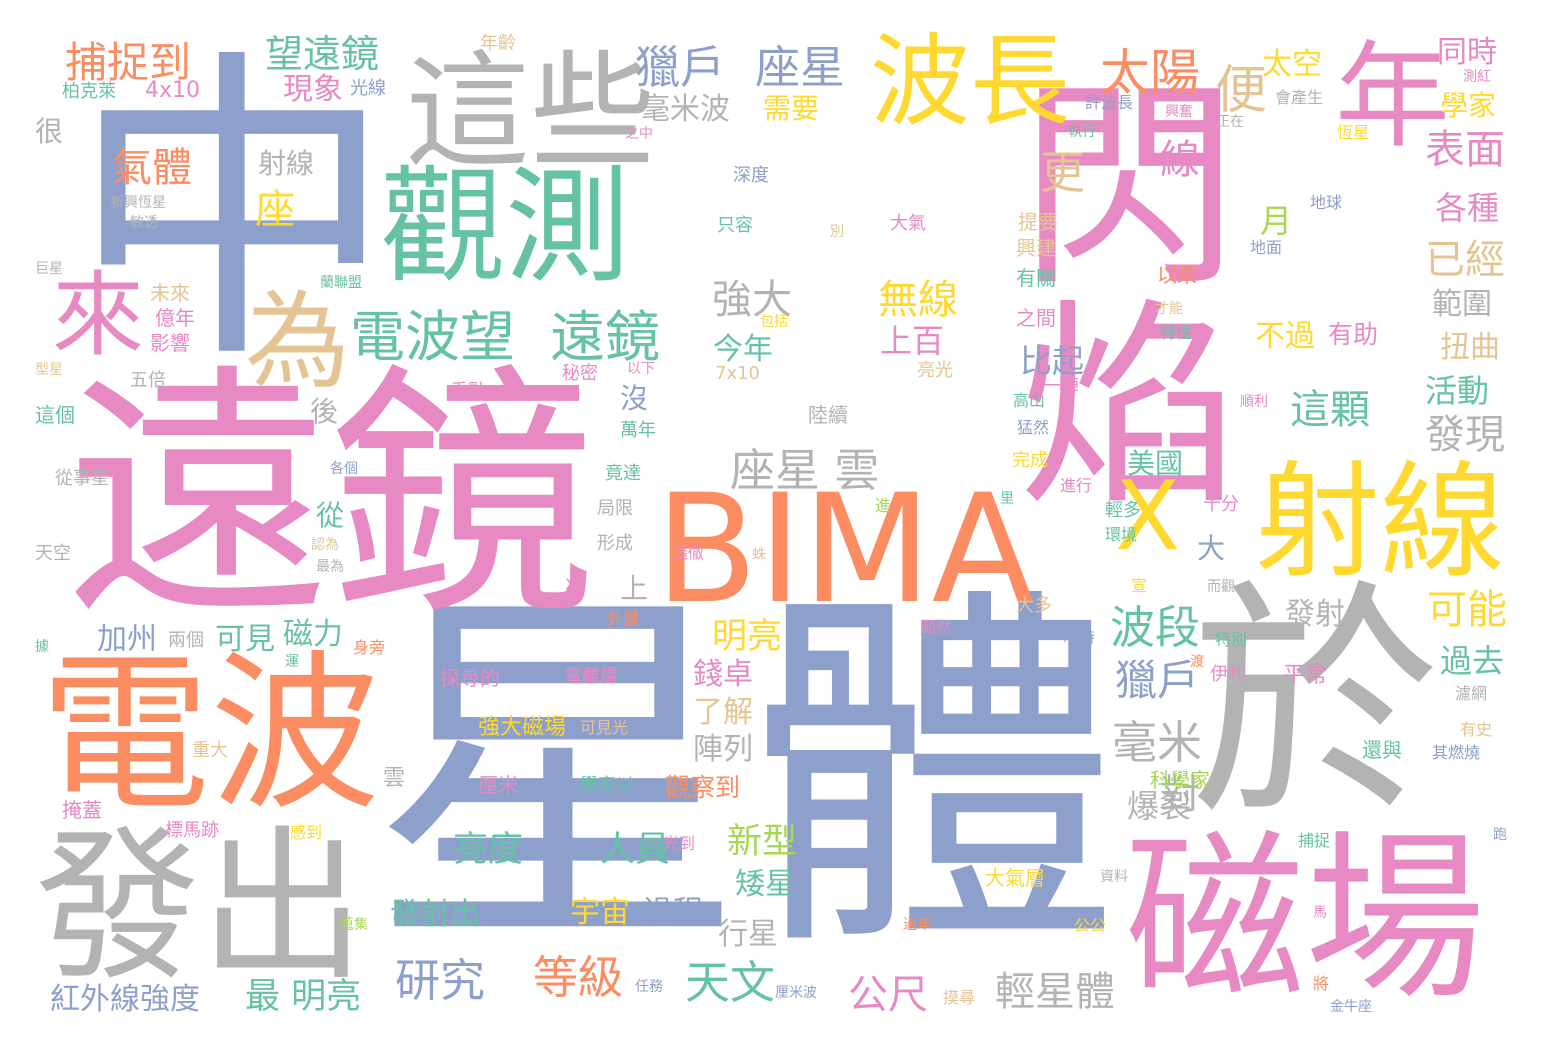 This screenshot has width=1548, height=1052. I want to click on word-qiangdacichang: 強大磁場, so click(522, 727).